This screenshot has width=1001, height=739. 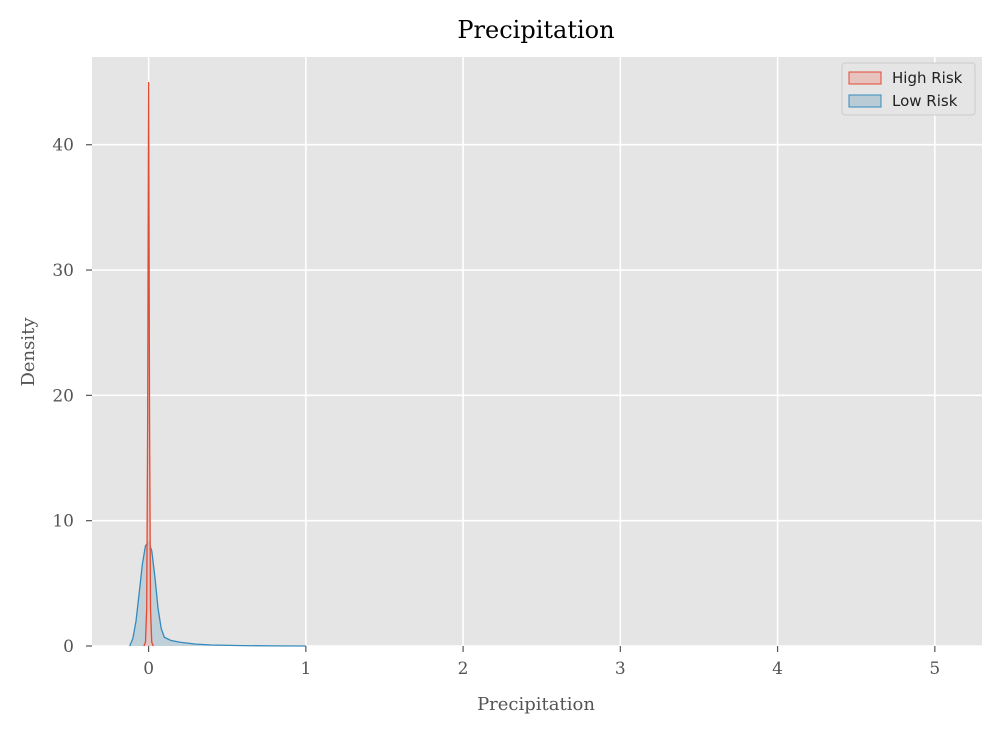 What do you see at coordinates (63, 146) in the screenshot?
I see `y-tick-label: 40` at bounding box center [63, 146].